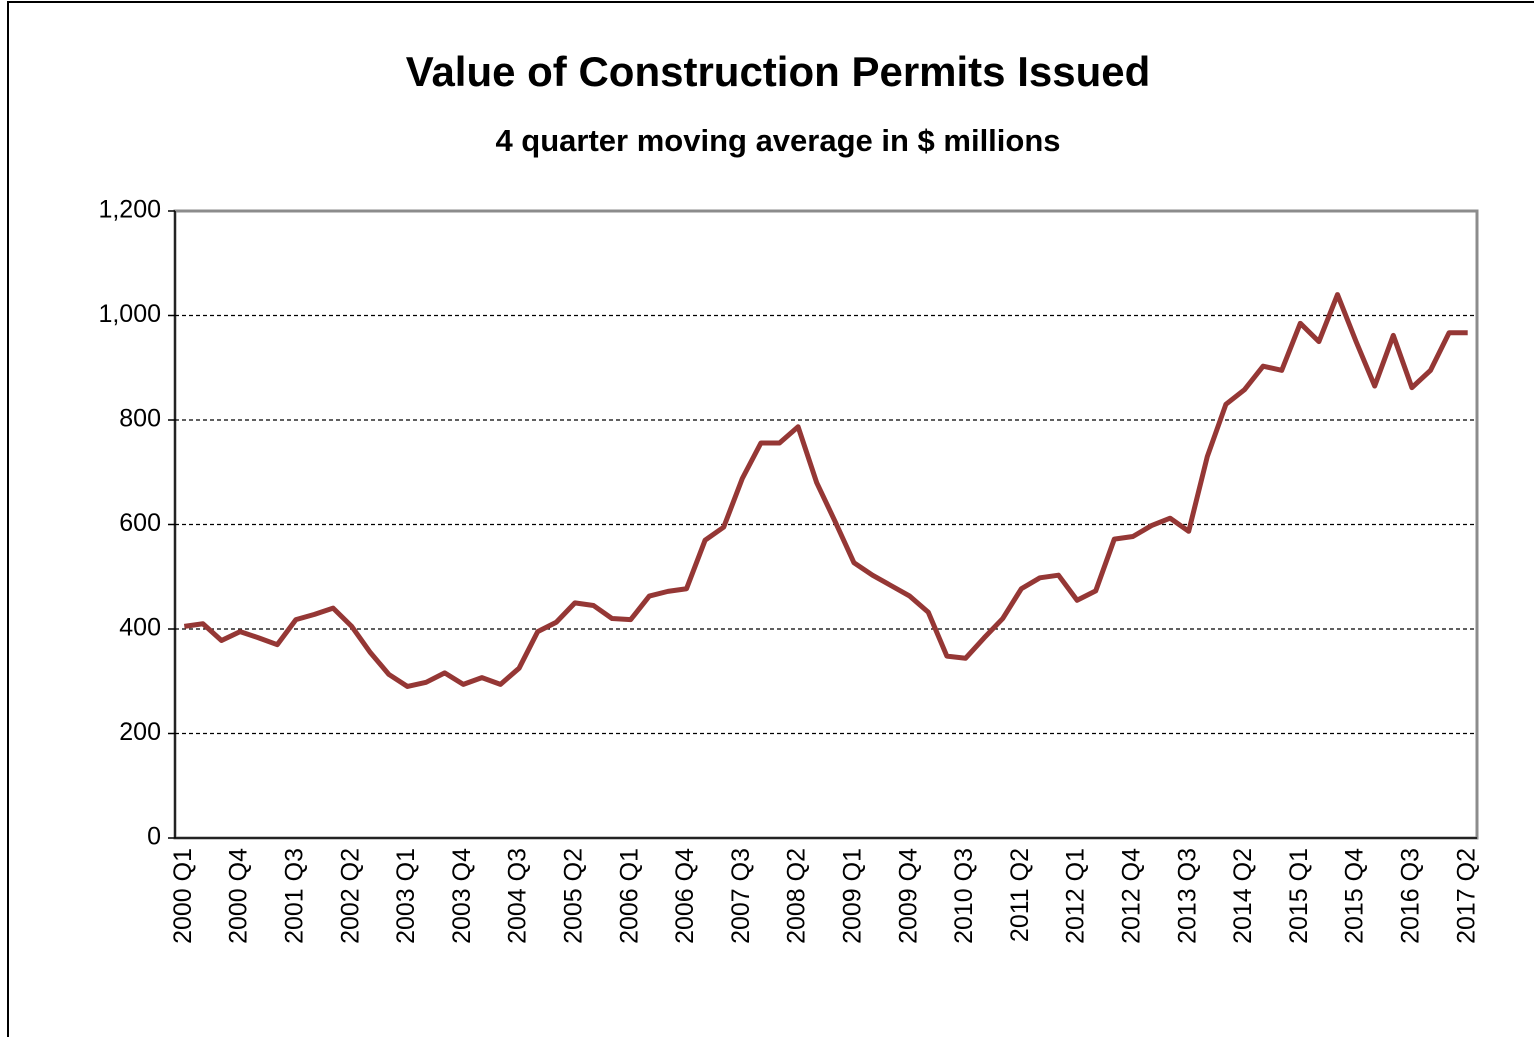 The height and width of the screenshot is (1037, 1534). Describe the element at coordinates (129, 314) in the screenshot. I see `y-tick-label: 1,000` at that location.